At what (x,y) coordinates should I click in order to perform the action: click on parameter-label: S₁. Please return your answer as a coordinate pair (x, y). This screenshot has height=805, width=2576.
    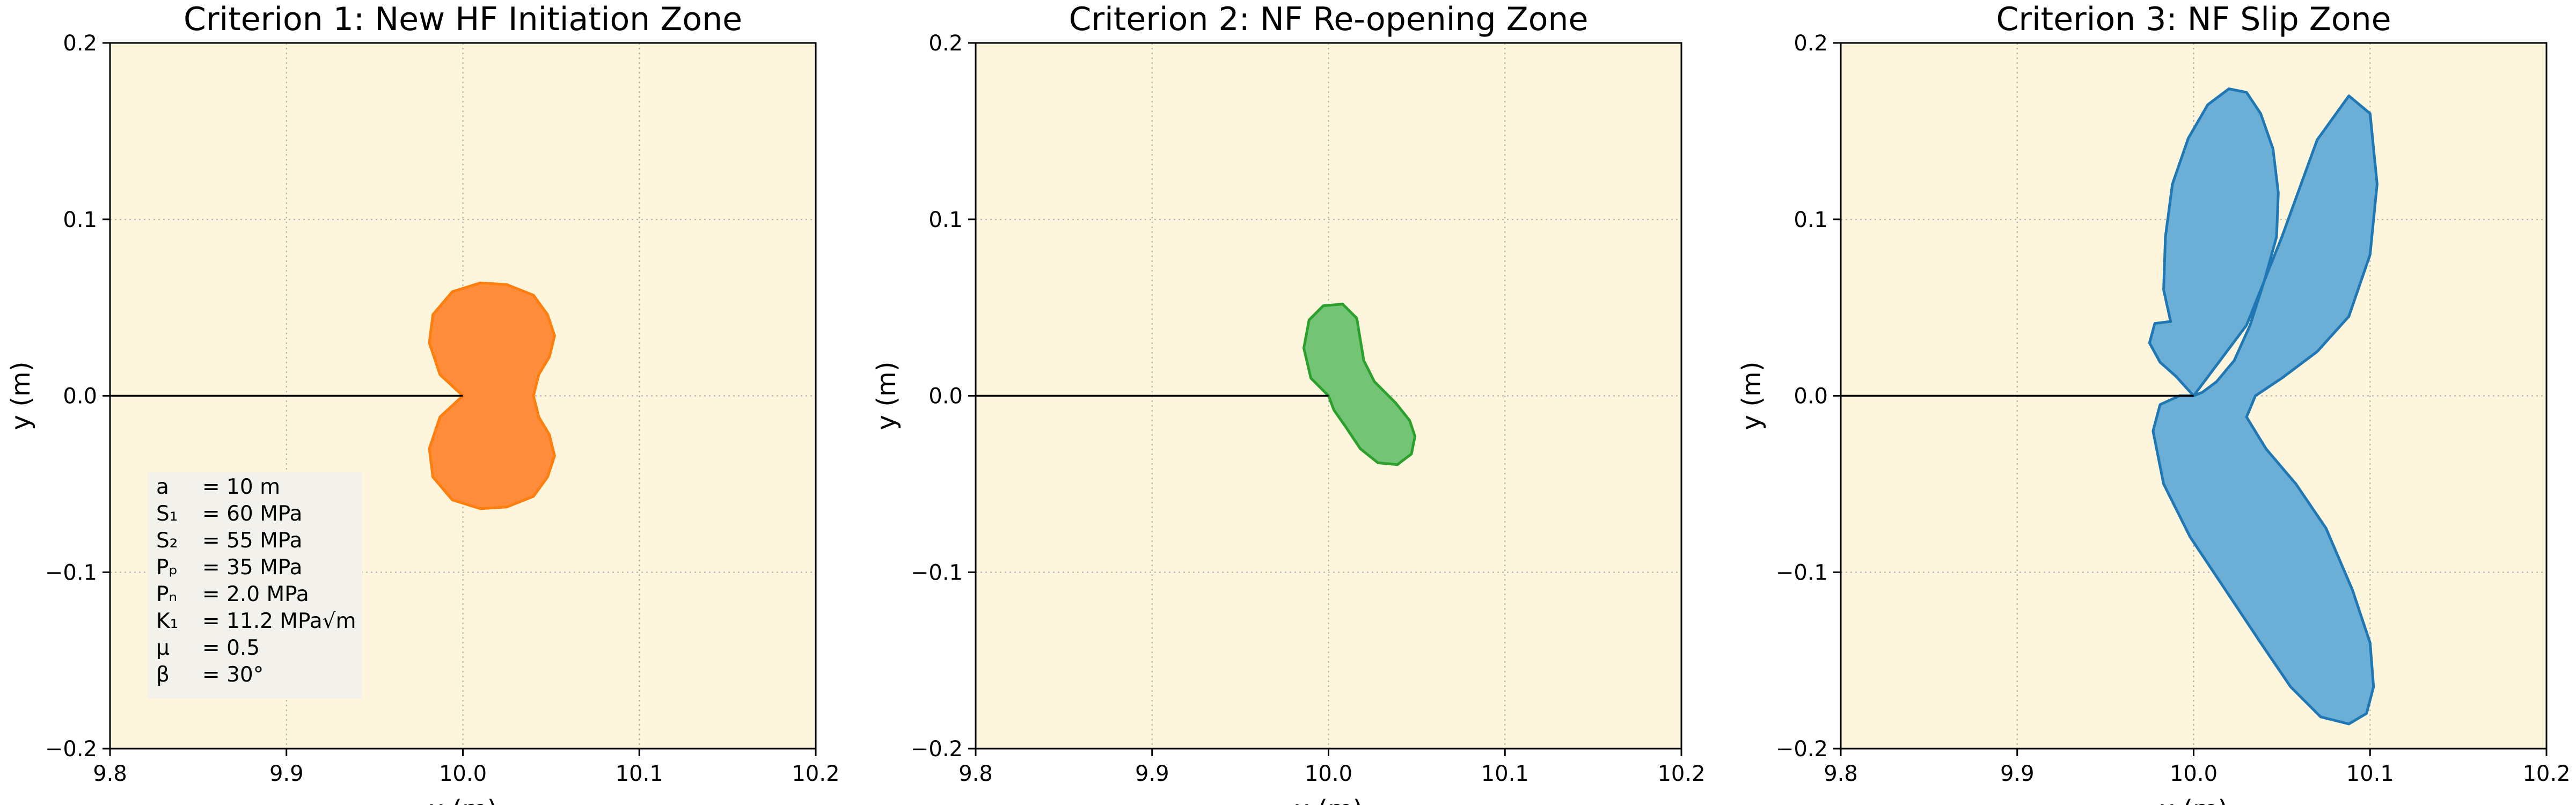
    Looking at the image, I should click on (167, 514).